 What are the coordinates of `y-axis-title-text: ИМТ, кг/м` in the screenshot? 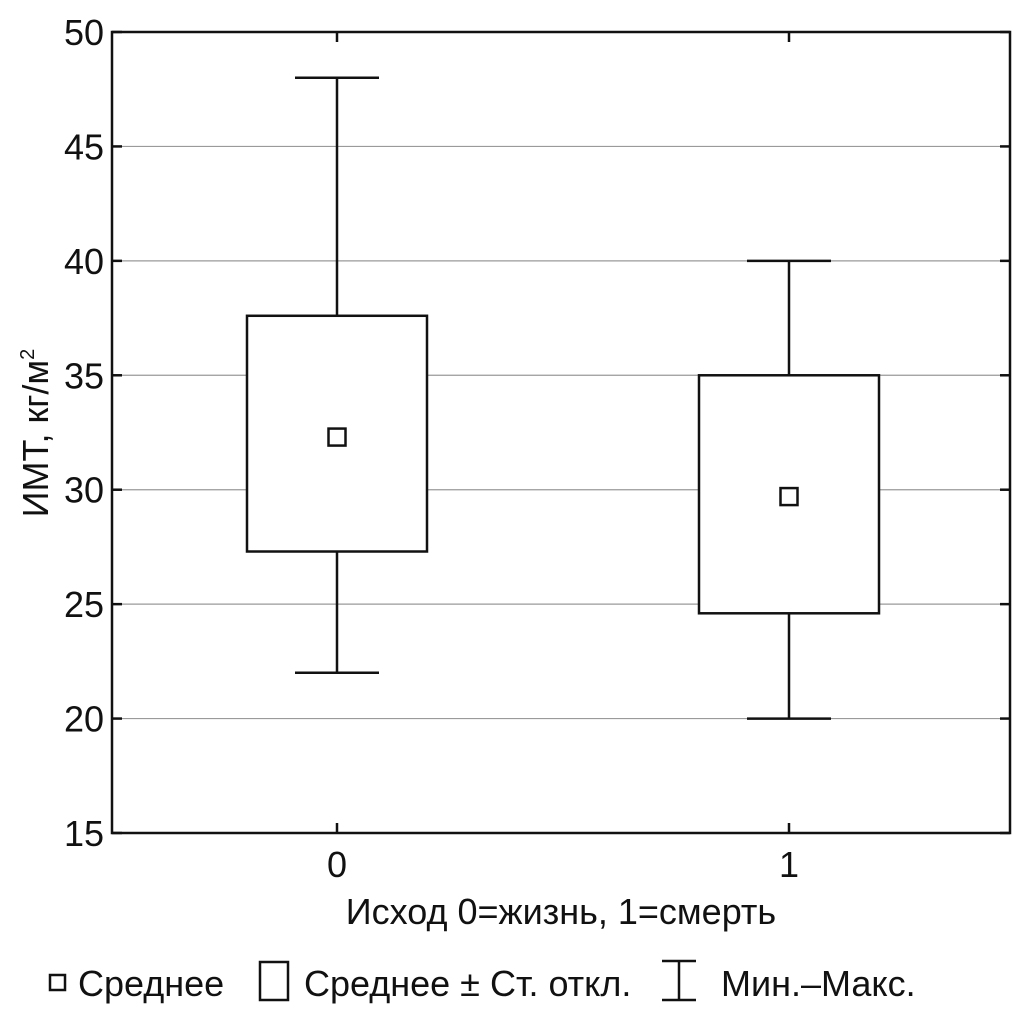 It's located at (35, 439).